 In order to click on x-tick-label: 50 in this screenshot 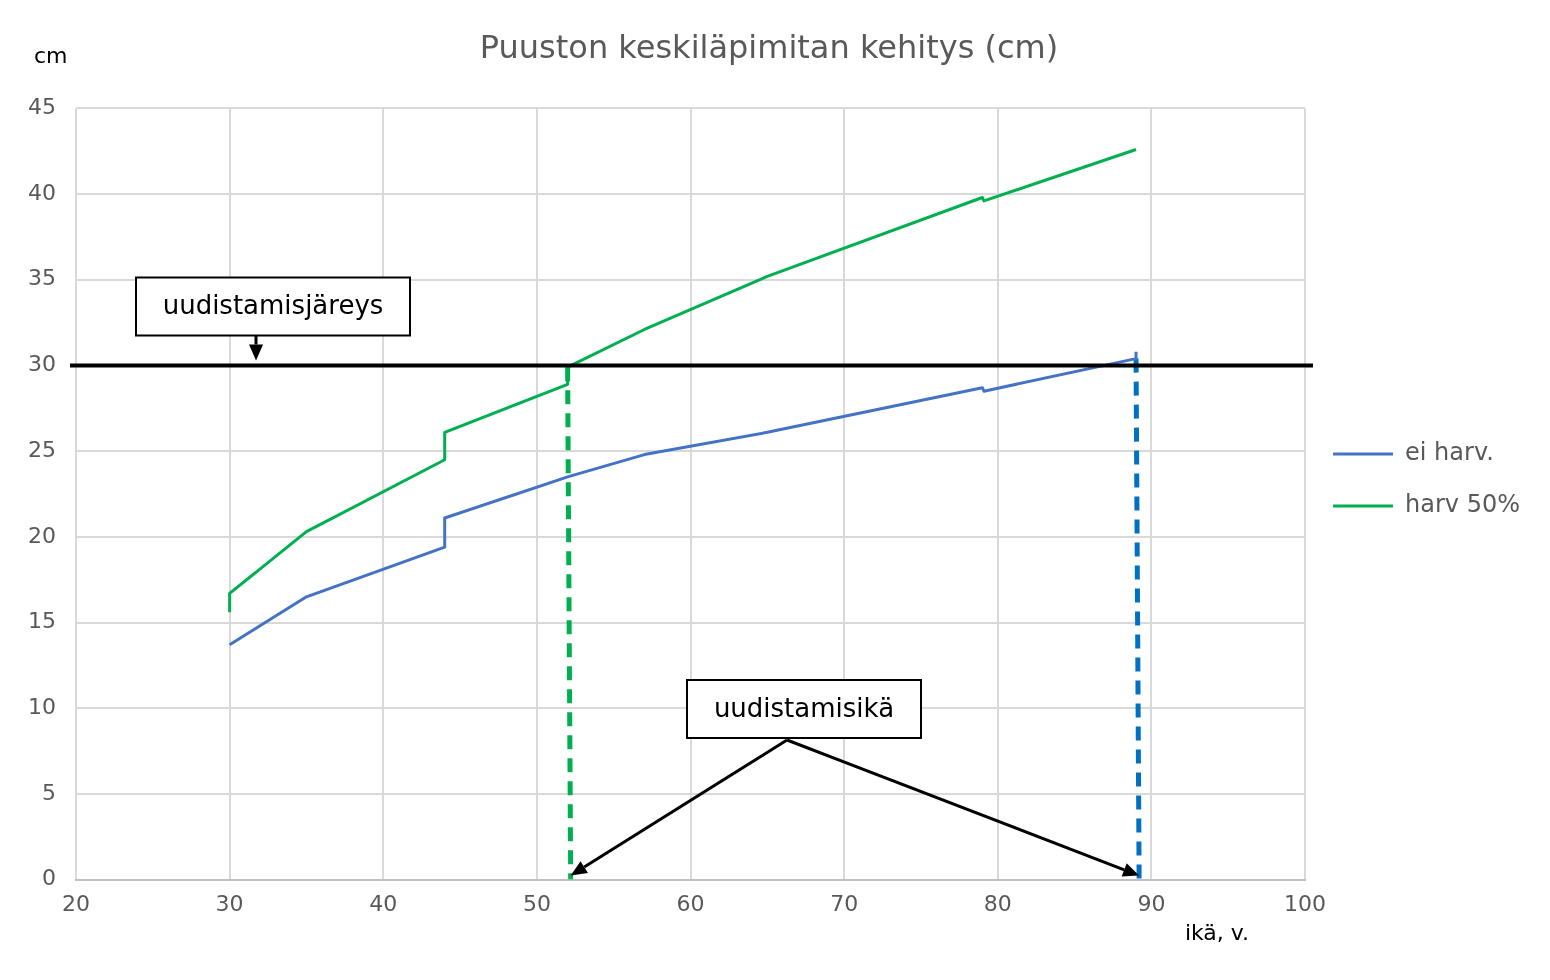, I will do `click(536, 903)`.